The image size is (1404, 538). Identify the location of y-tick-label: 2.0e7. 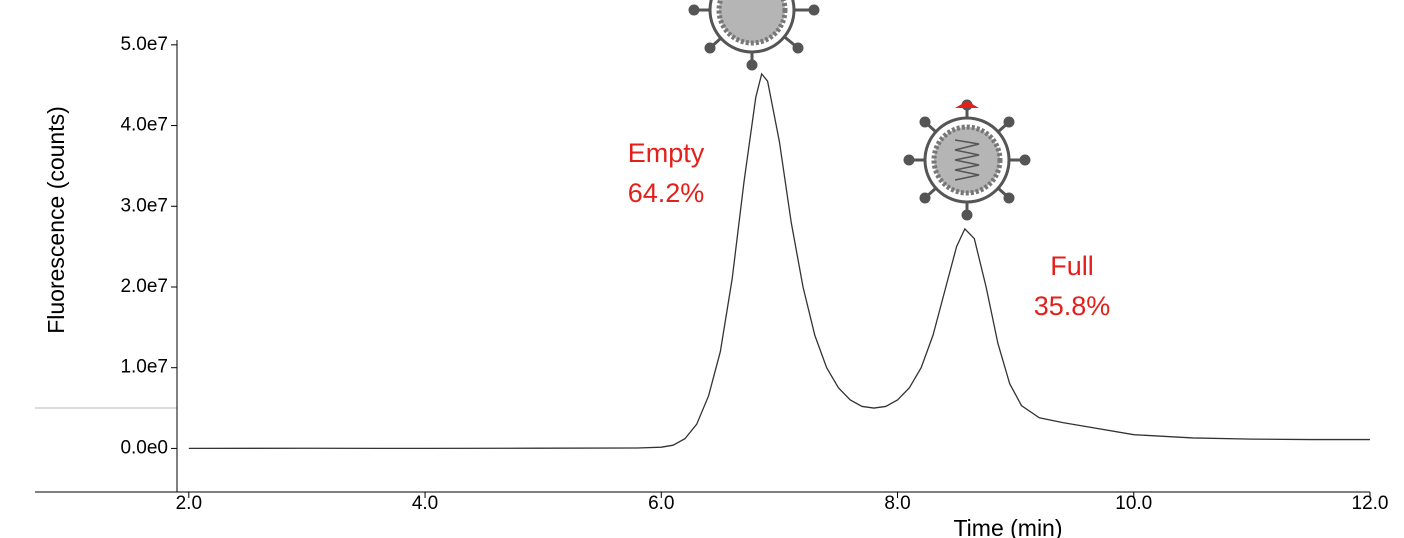
(144, 286).